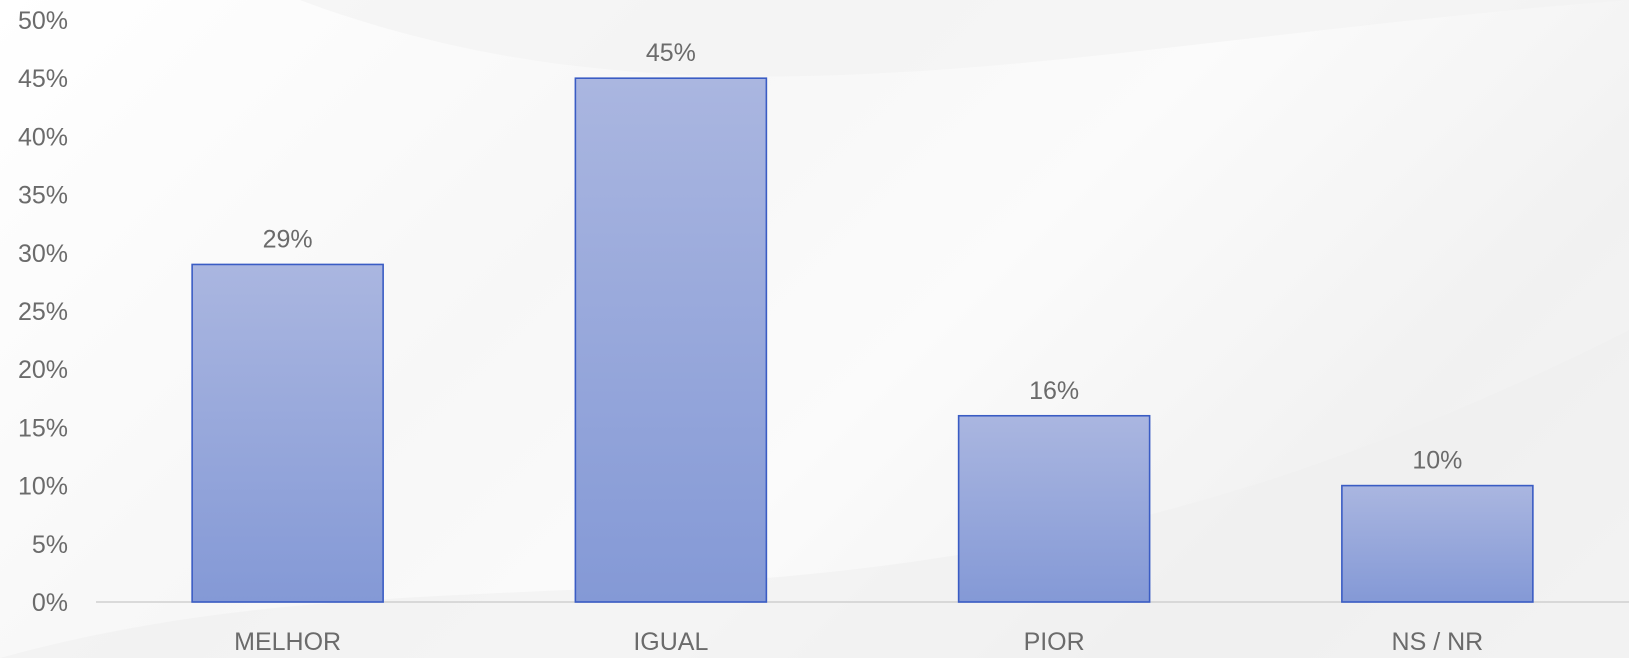  What do you see at coordinates (43, 137) in the screenshot?
I see `y-tick-label: 40%` at bounding box center [43, 137].